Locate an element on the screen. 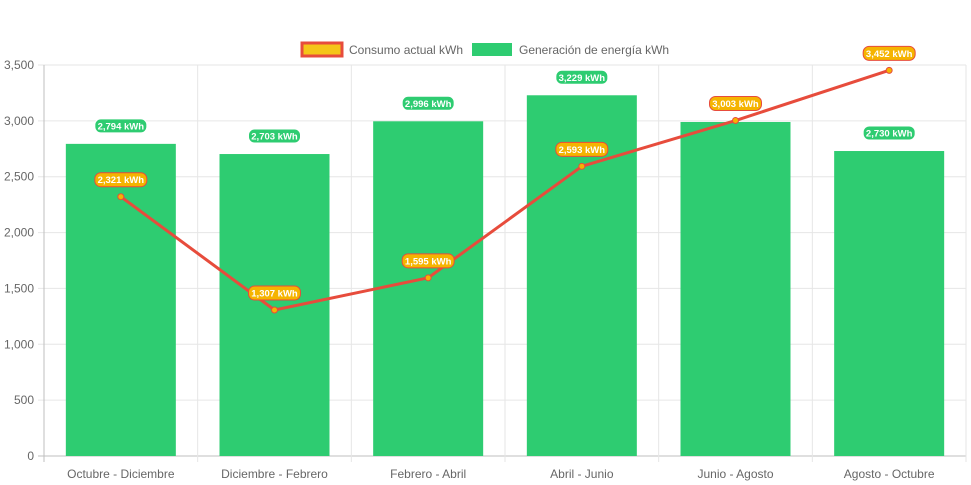 The width and height of the screenshot is (971, 485). y-tick-label: 500 is located at coordinates (24, 400).